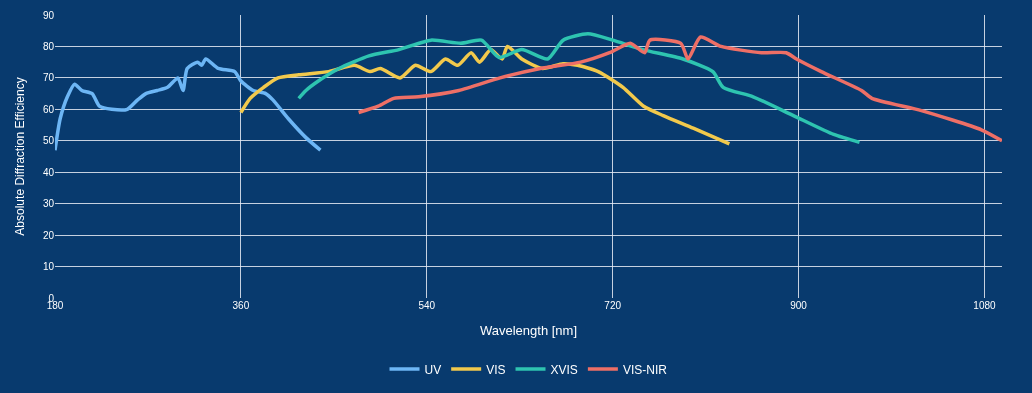 The image size is (1032, 393). I want to click on x-tick-label: 360, so click(241, 305).